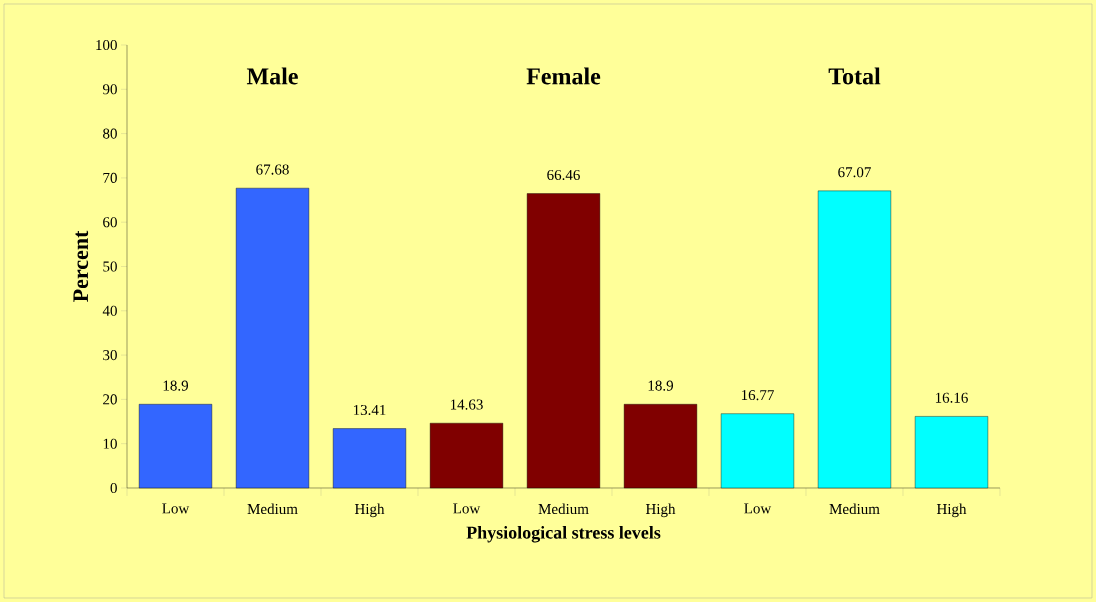 The height and width of the screenshot is (602, 1096). I want to click on y-tick-label: 50, so click(110, 266).